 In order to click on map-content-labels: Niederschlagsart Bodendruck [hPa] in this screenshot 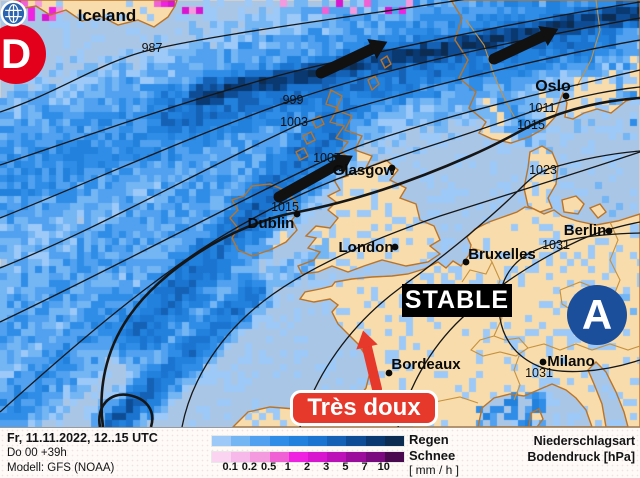, I will do `click(581, 449)`.